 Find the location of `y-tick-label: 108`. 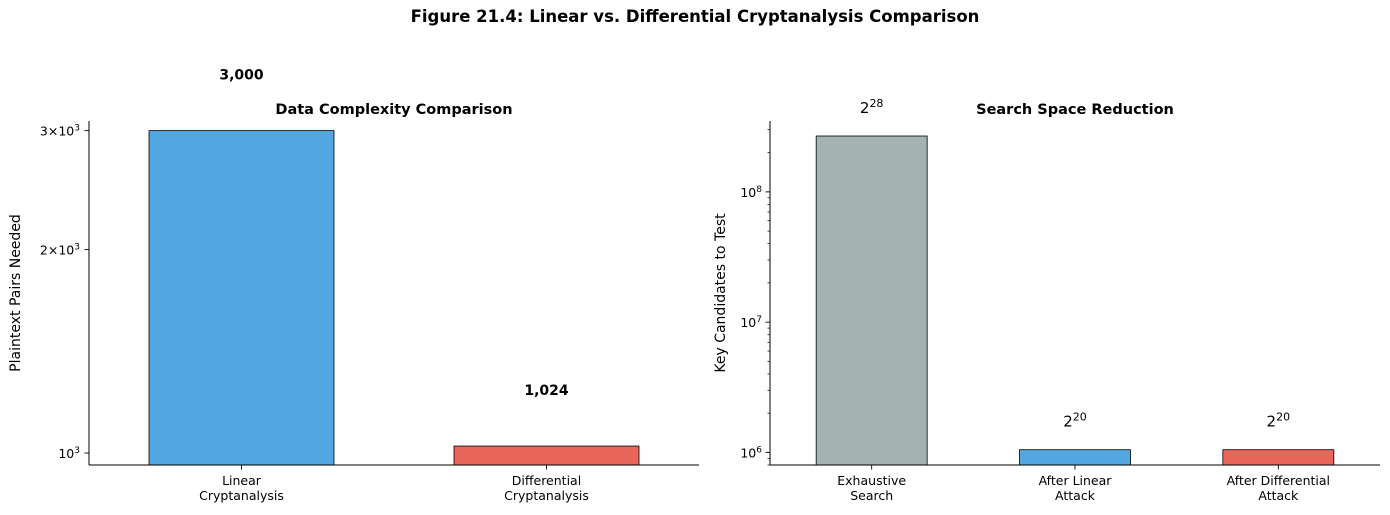

y-tick-label: 108 is located at coordinates (751, 192).